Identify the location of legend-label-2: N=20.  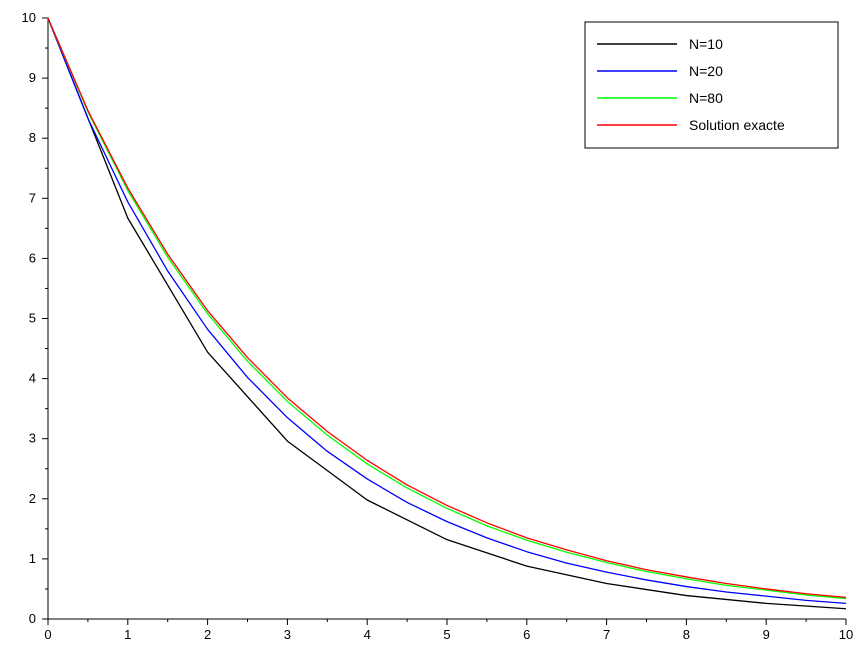
(706, 71).